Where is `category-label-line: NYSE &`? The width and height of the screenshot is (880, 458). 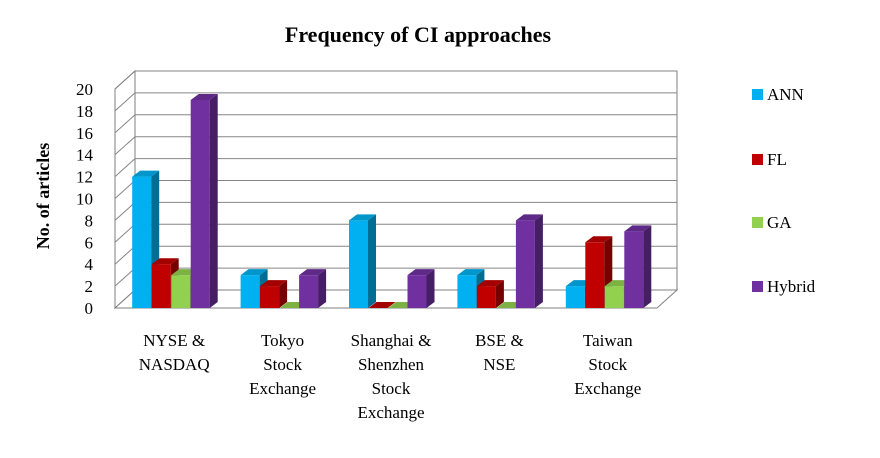 category-label-line: NYSE & is located at coordinates (174, 340).